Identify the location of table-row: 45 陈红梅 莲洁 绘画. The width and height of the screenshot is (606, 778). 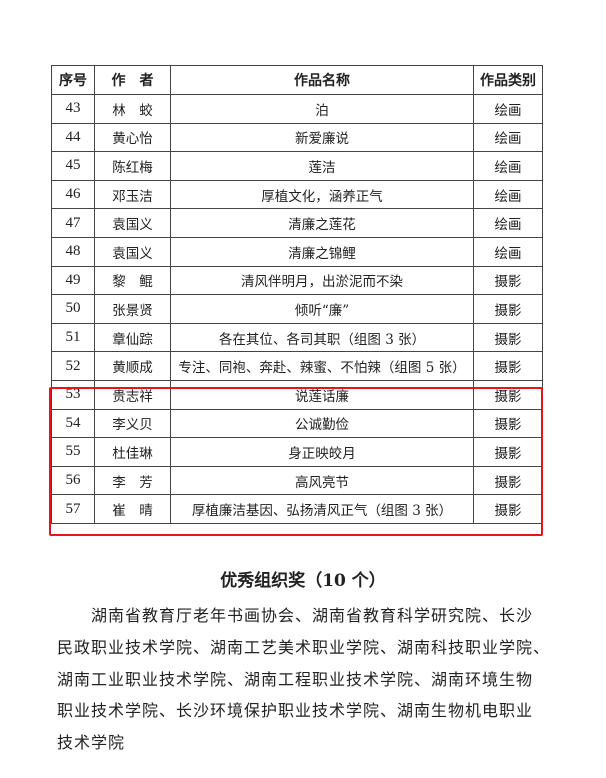
(297, 166).